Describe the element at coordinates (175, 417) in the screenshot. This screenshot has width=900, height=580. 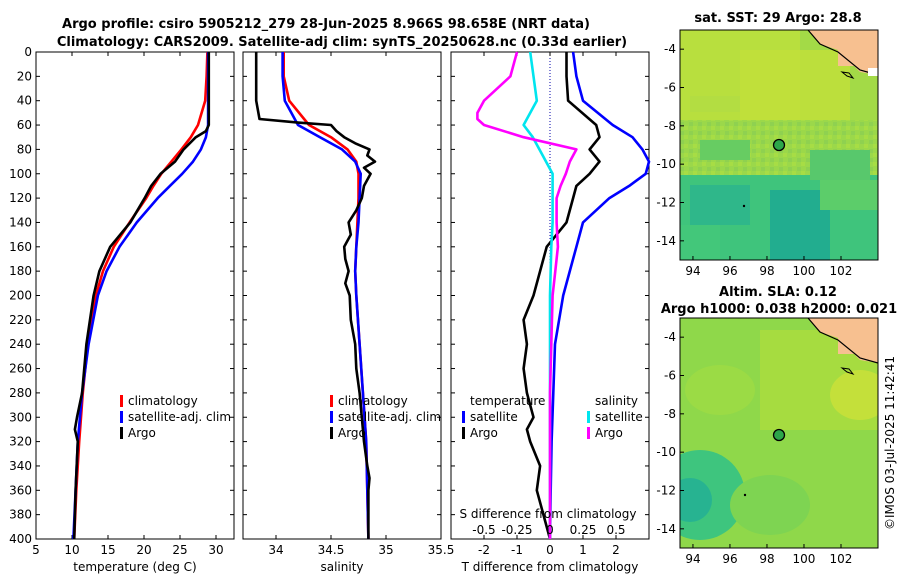
I see `temperature-legend: climatology satellite-adj. clim Argo` at that location.